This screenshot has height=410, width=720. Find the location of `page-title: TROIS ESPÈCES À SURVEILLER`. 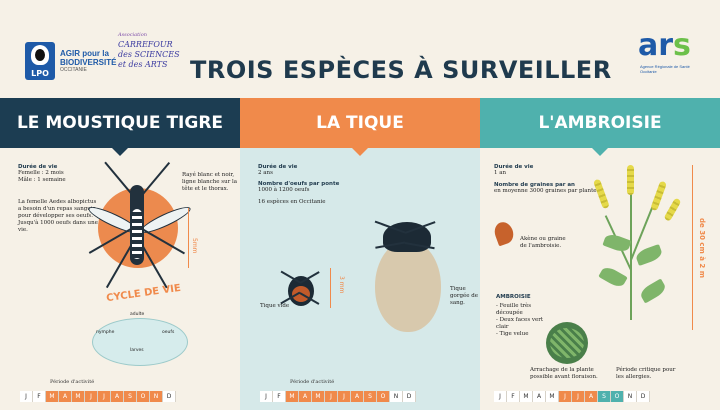

page-title: TROIS ESPÈCES À SURVEILLER is located at coordinates (401, 70).